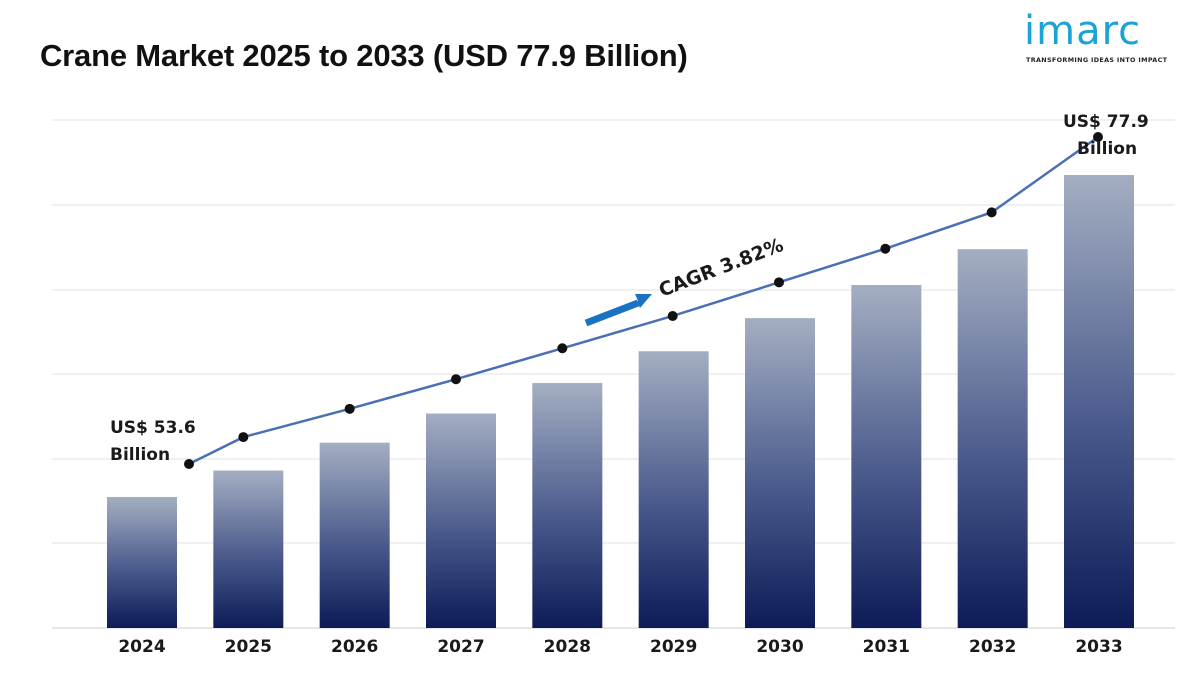 The width and height of the screenshot is (1200, 674). I want to click on start-value-unit: Billion, so click(140, 455).